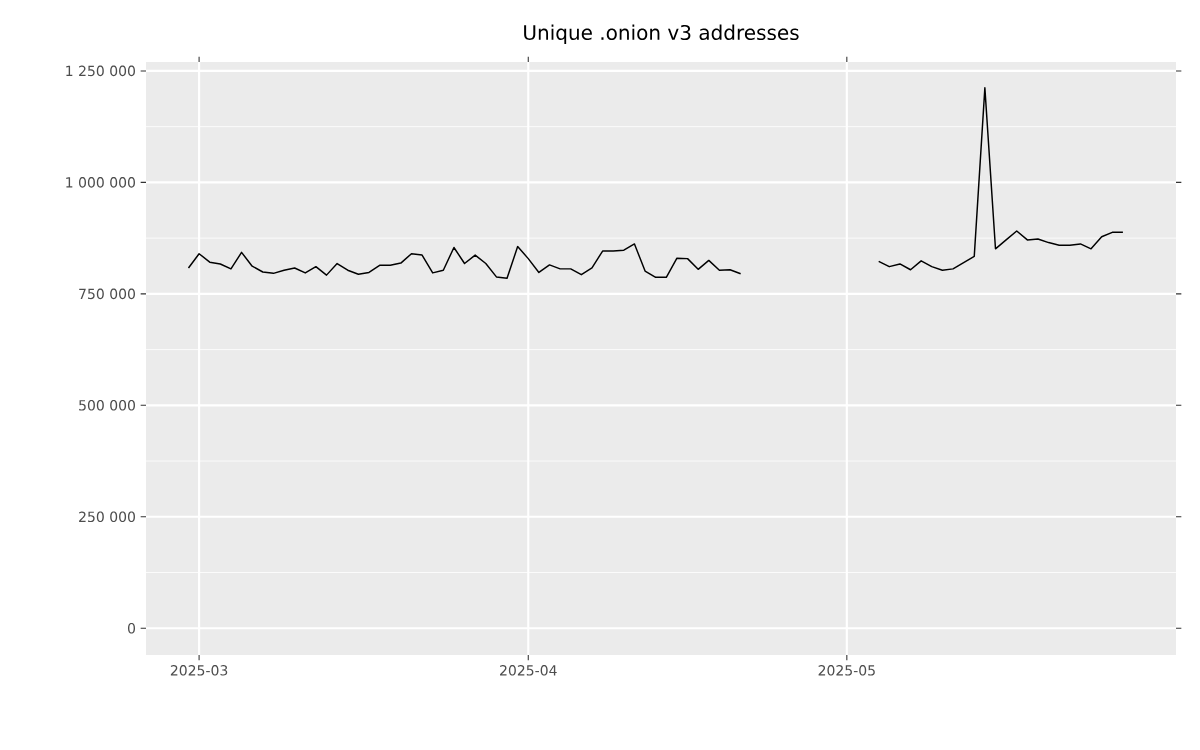 The image size is (1200, 750). I want to click on y-tick-label: 750 000, so click(107, 294).